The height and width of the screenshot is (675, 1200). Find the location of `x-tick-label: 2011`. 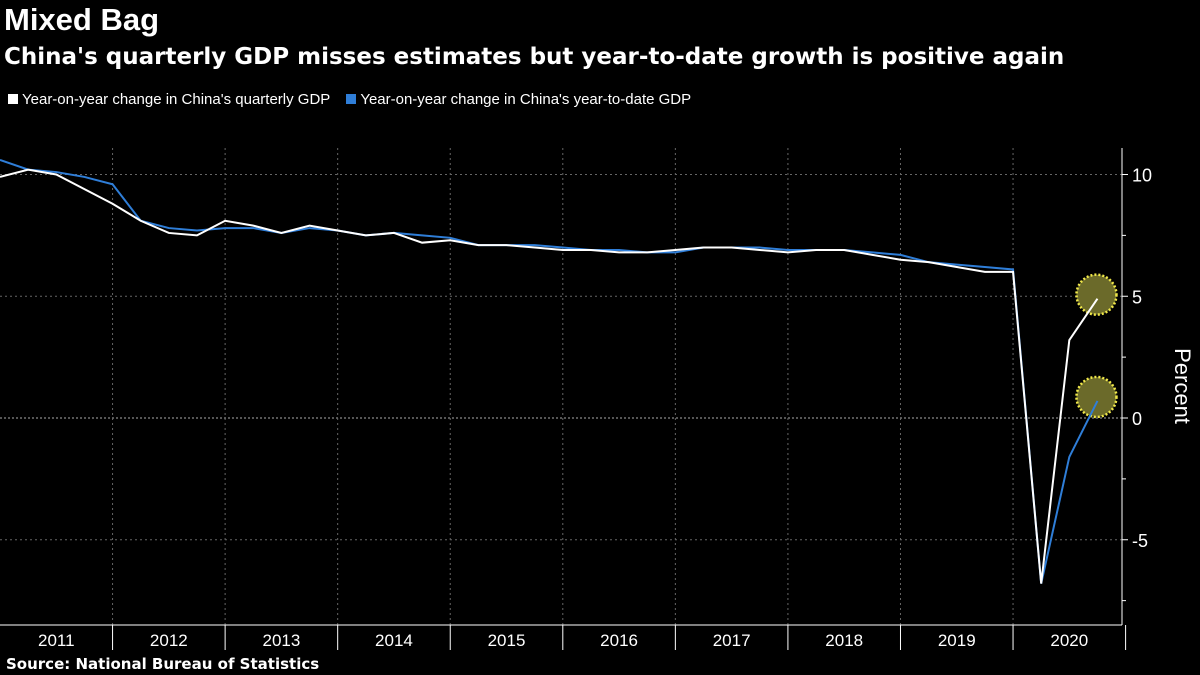

x-tick-label: 2011 is located at coordinates (56, 640).